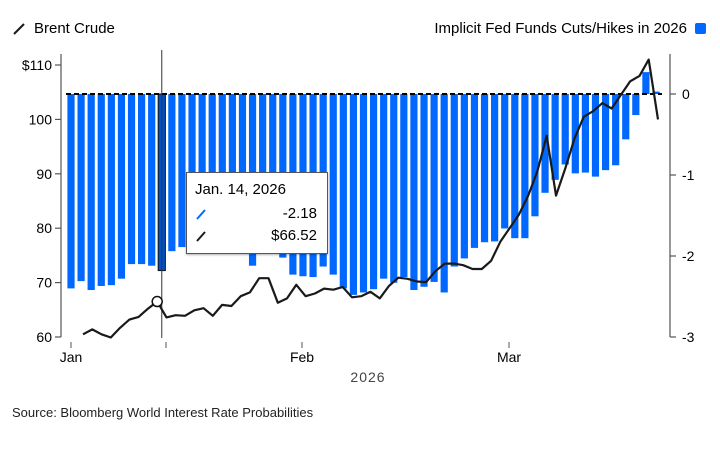 The image size is (720, 450). I want to click on x-axis-title: 2026, so click(367, 377).